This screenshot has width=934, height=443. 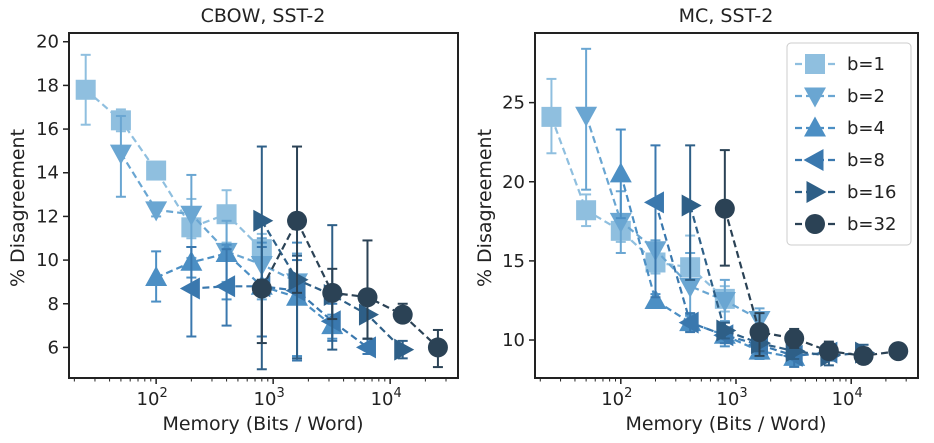 I want to click on legend-label: b=8, so click(x=866, y=160).